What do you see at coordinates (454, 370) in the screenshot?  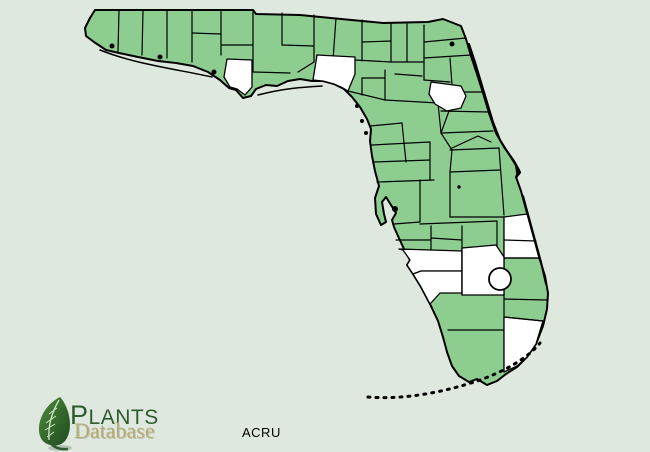 I see `florida-keys` at bounding box center [454, 370].